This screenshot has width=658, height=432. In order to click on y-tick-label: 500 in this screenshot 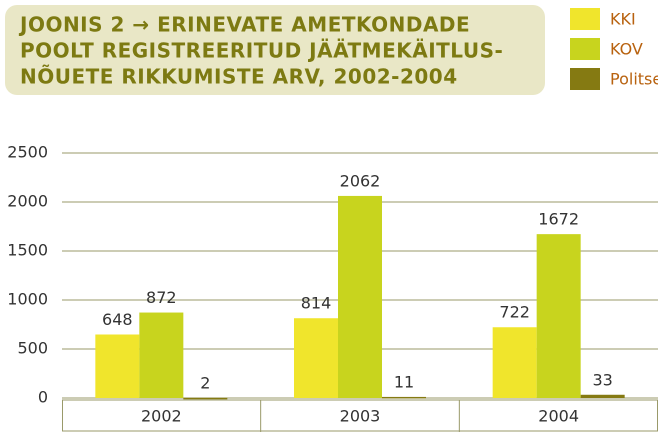, I will do `click(32, 348)`.